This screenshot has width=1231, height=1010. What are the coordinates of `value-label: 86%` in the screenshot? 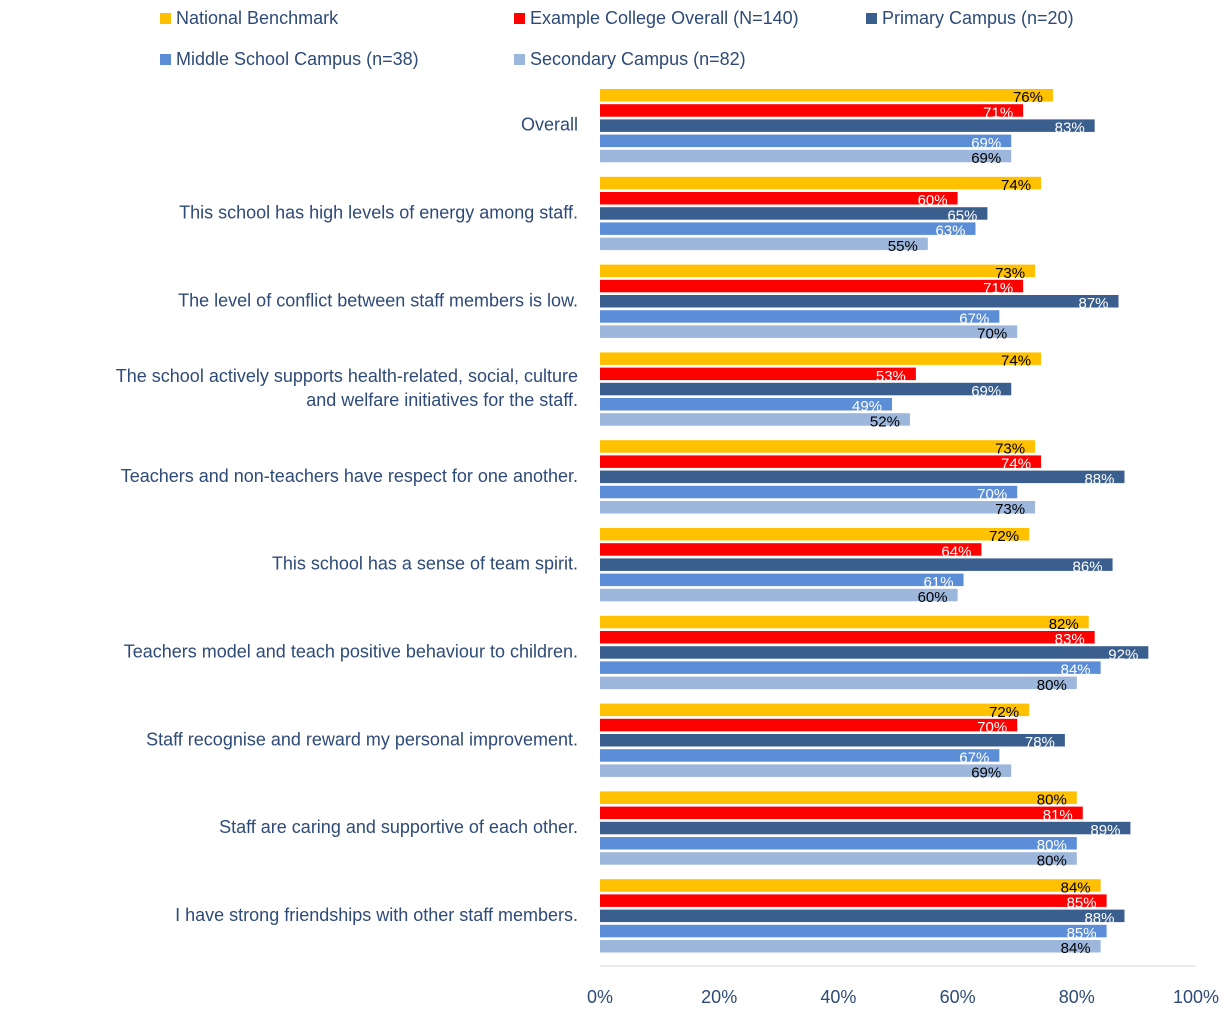 It's located at (1088, 567).